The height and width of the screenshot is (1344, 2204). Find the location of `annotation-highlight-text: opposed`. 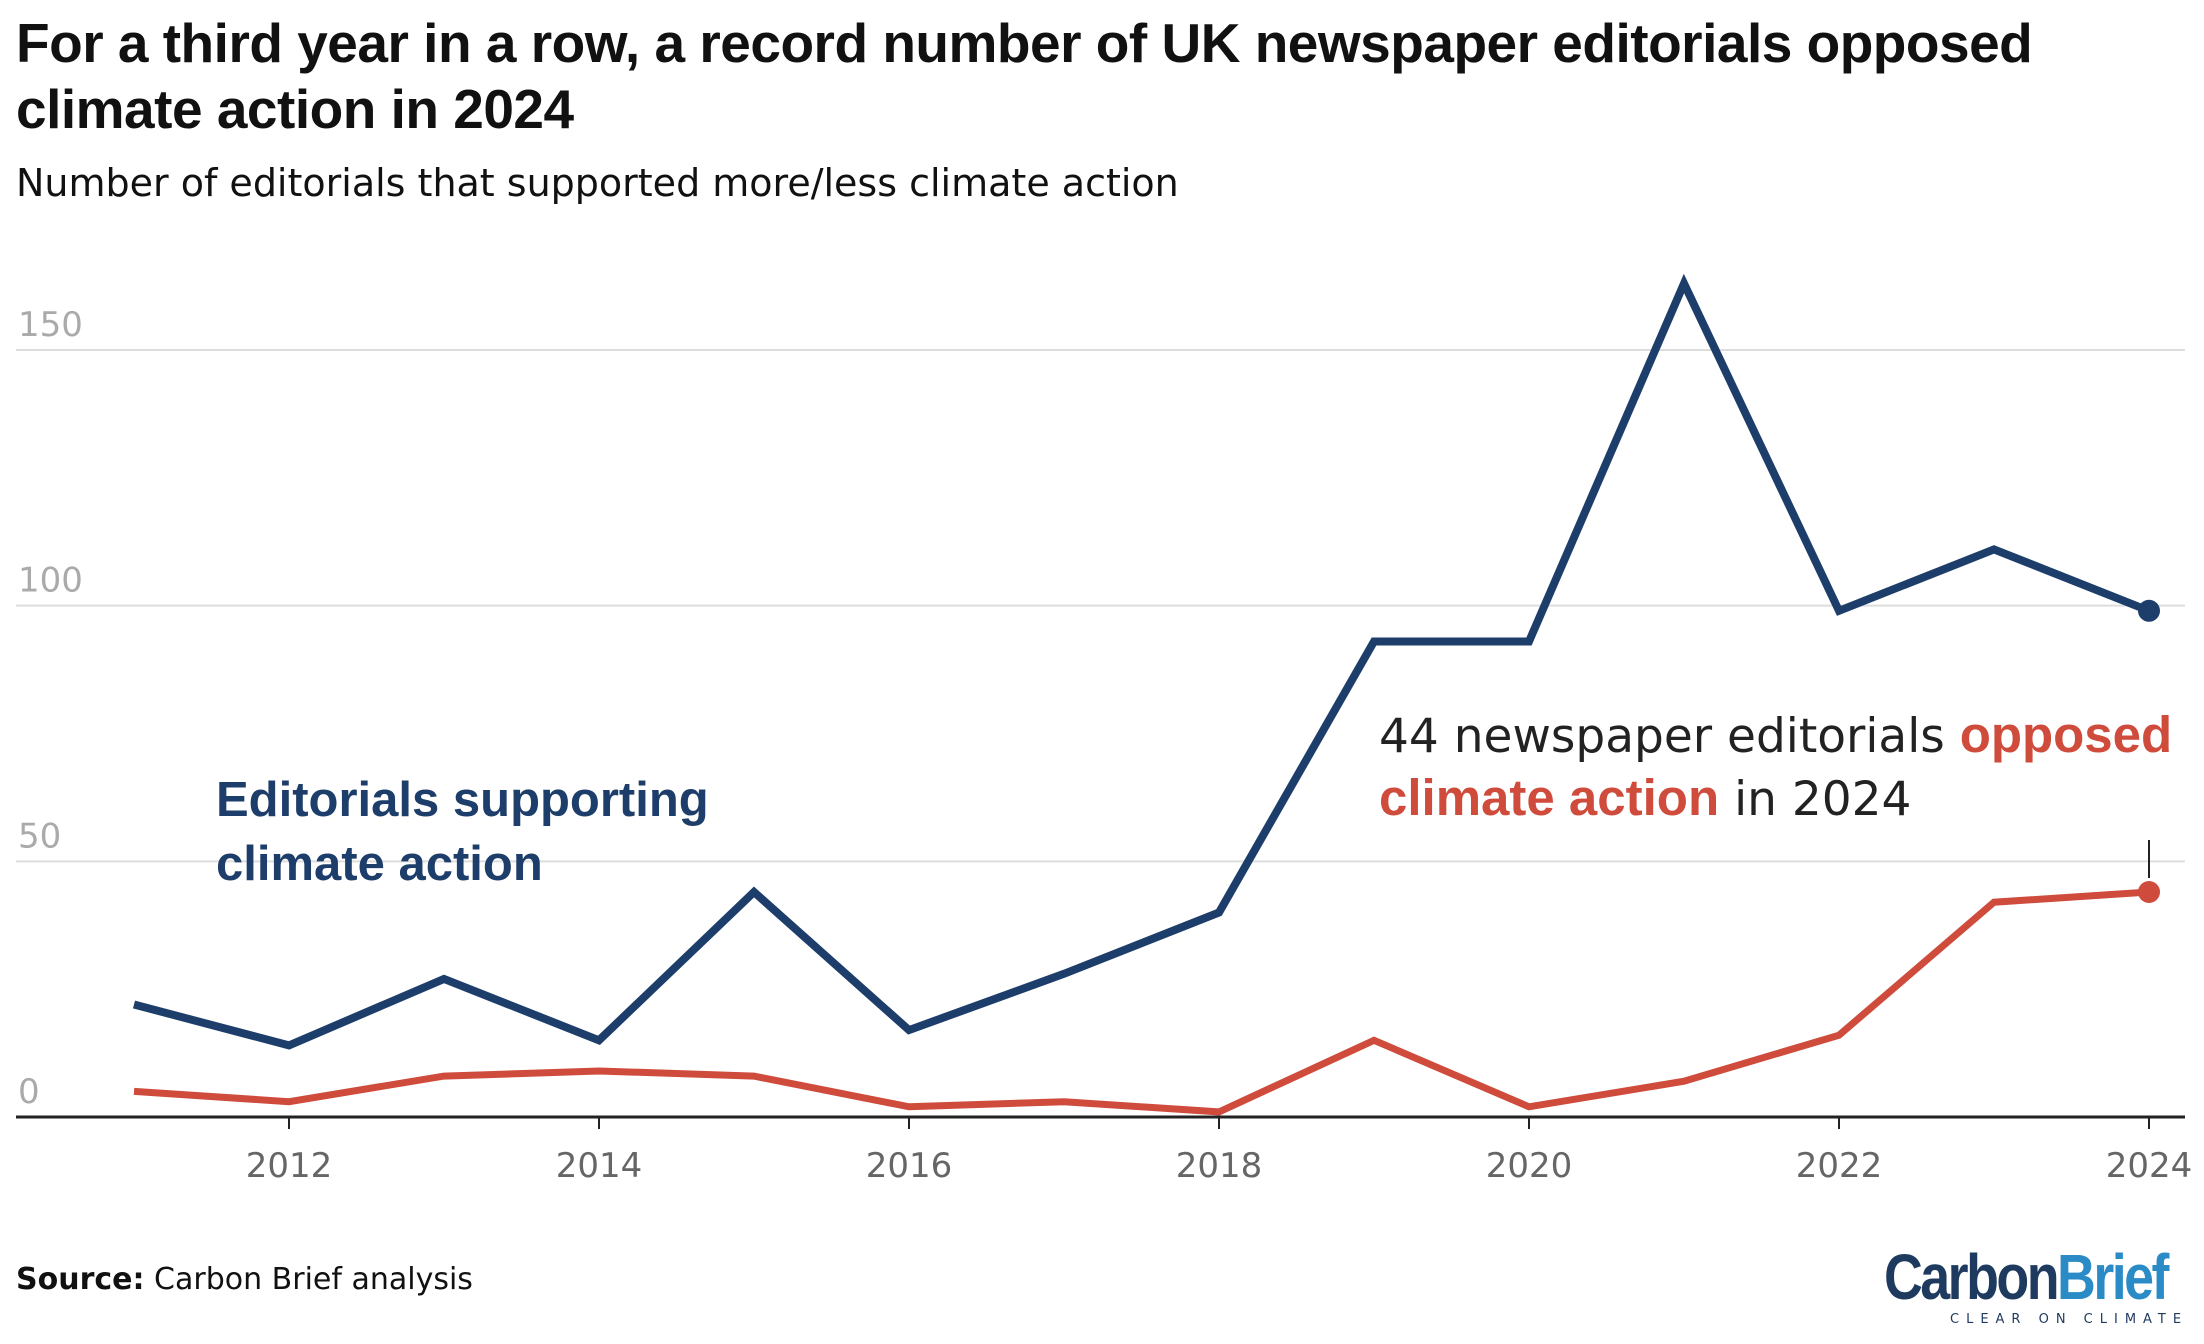

annotation-highlight-text: opposed is located at coordinates (2066, 734).